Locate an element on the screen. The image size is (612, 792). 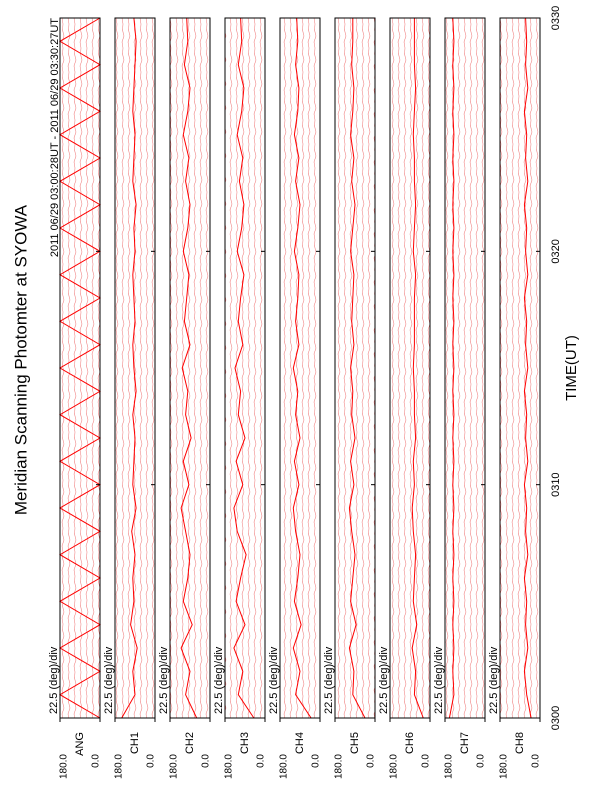
panel-label: CH6 is located at coordinates (410, 743).